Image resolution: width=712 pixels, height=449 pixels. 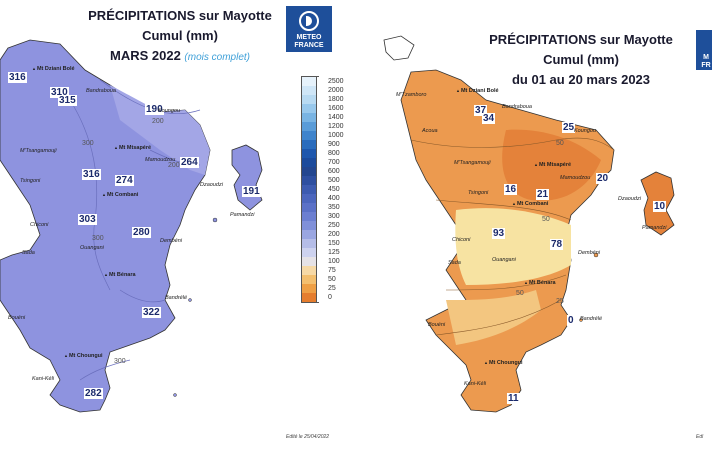 What do you see at coordinates (93, 393) in the screenshot?
I see `rain-value: 282` at bounding box center [93, 393].